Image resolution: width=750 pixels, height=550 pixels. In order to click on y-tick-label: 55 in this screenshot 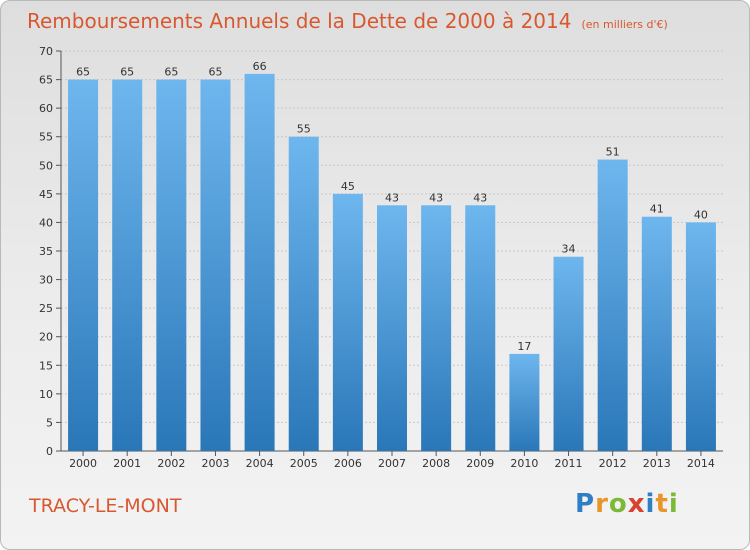, I will do `click(46, 137)`.